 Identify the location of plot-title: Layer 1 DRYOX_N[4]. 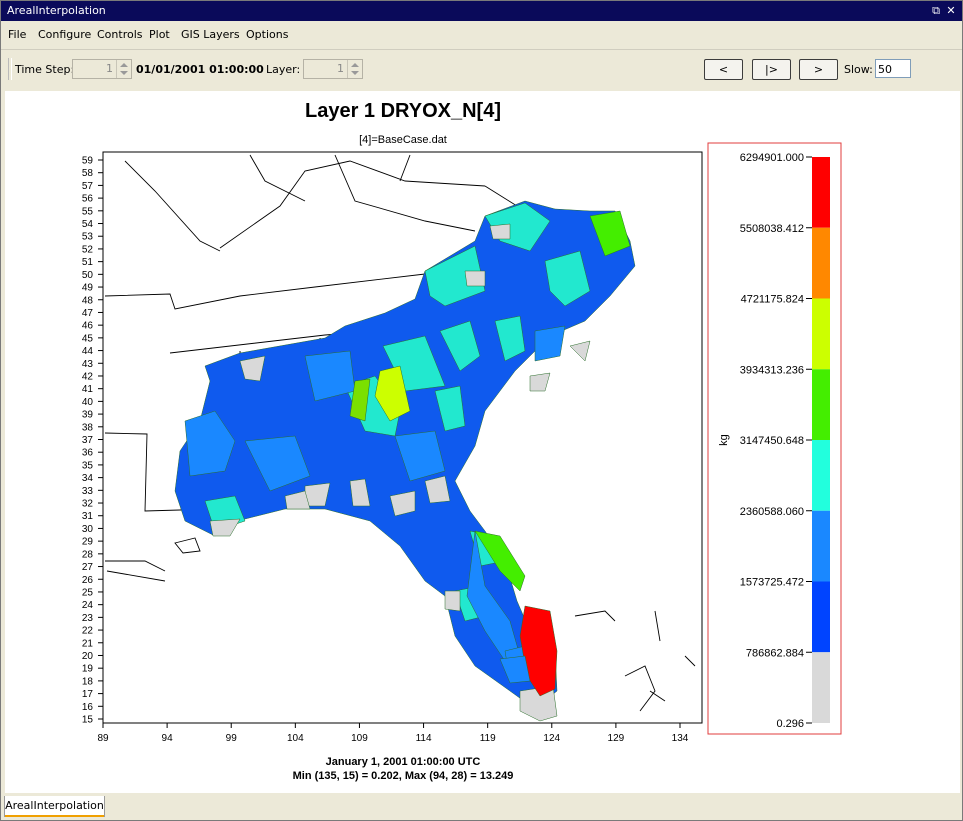
(403, 111).